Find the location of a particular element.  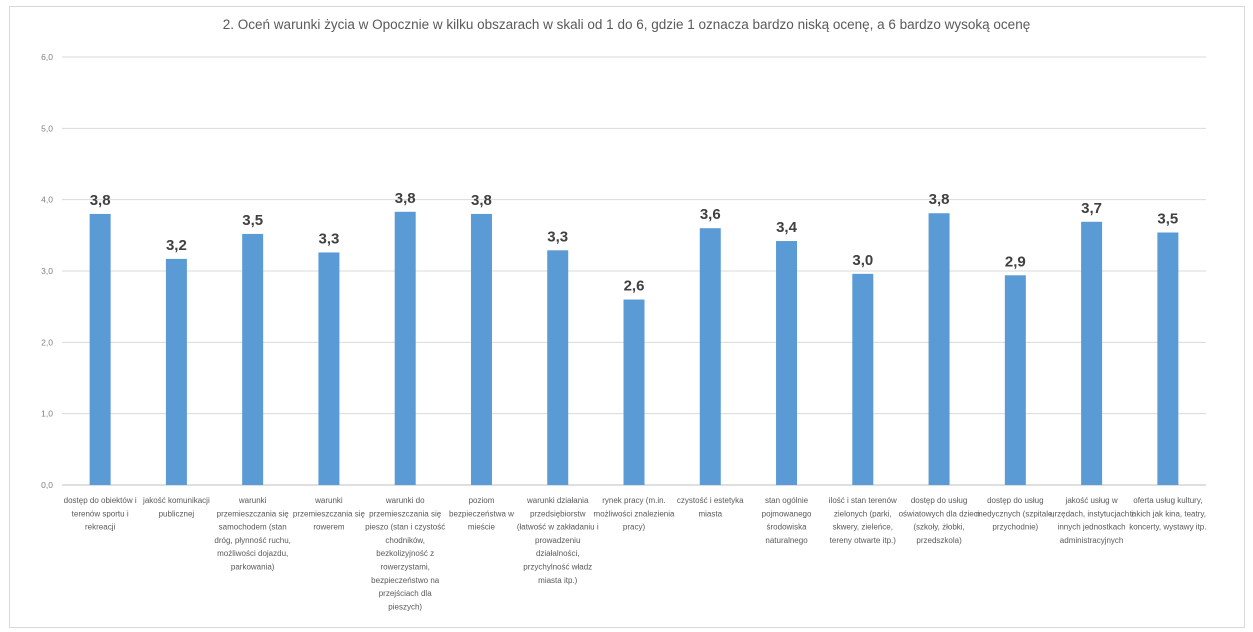

data-label: 3,0 is located at coordinates (862, 260).